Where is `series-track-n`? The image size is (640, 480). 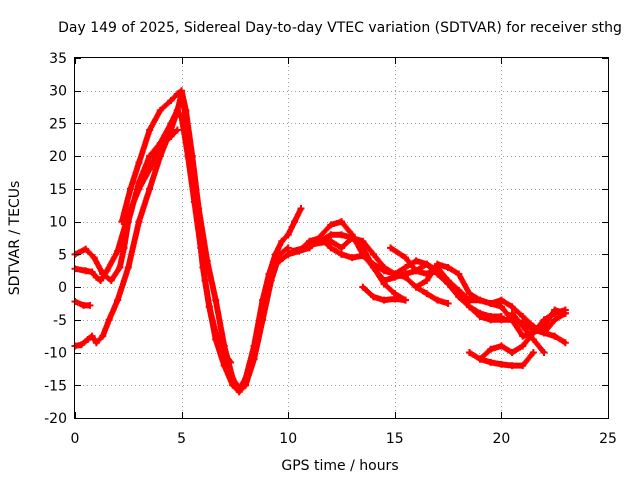
series-track-n is located at coordinates (522, 334).